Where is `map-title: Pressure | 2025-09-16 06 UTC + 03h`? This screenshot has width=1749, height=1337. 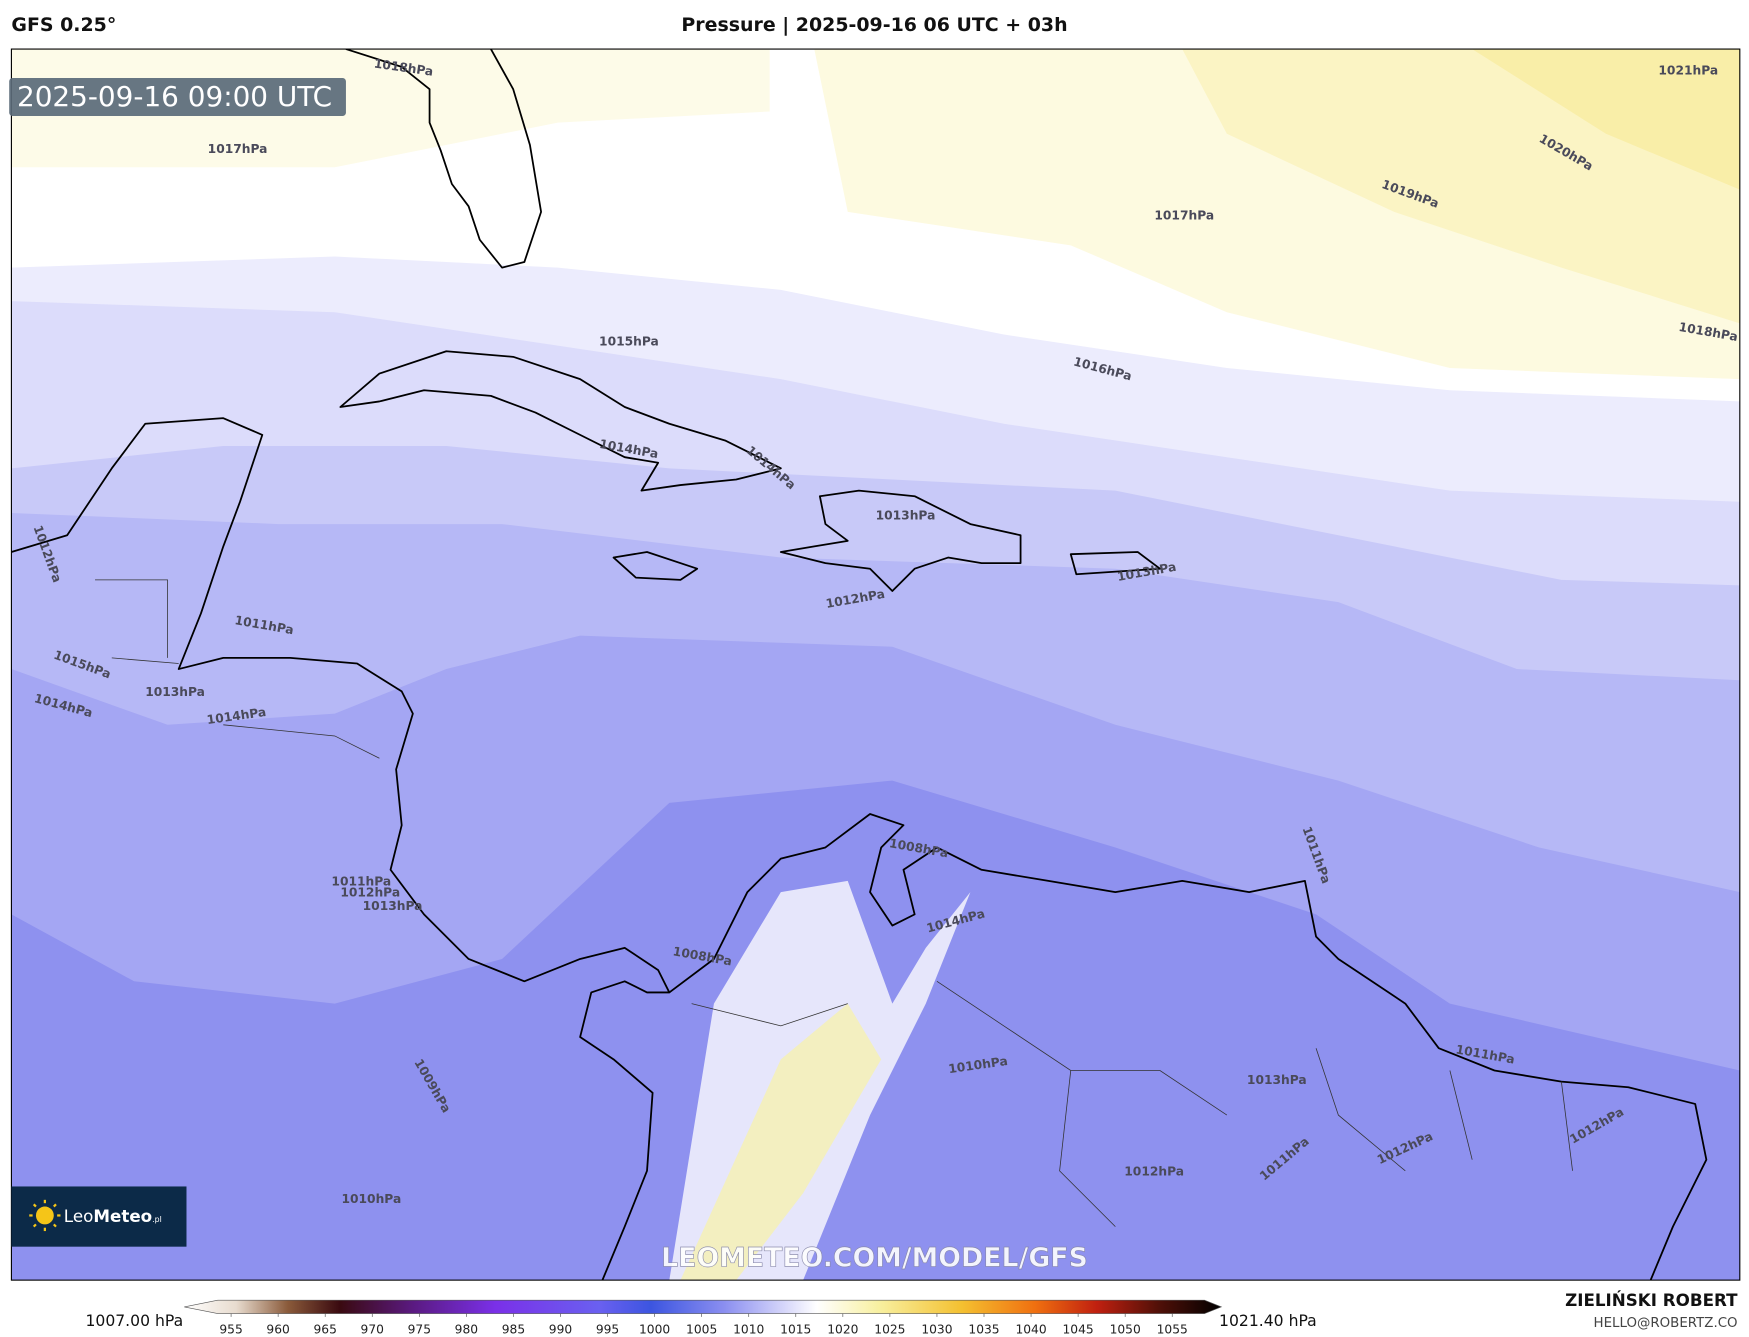
map-title: Pressure | 2025-09-16 06 UTC + 03h is located at coordinates (874, 25).